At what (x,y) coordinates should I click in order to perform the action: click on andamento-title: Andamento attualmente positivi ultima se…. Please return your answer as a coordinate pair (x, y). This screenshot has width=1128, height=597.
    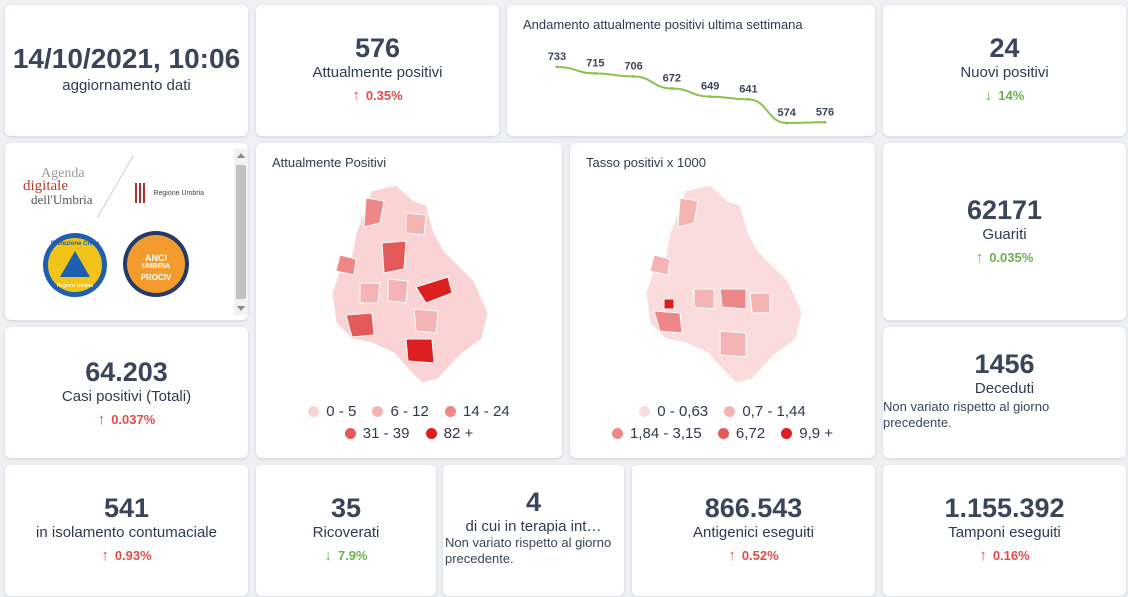
    Looking at the image, I should click on (663, 24).